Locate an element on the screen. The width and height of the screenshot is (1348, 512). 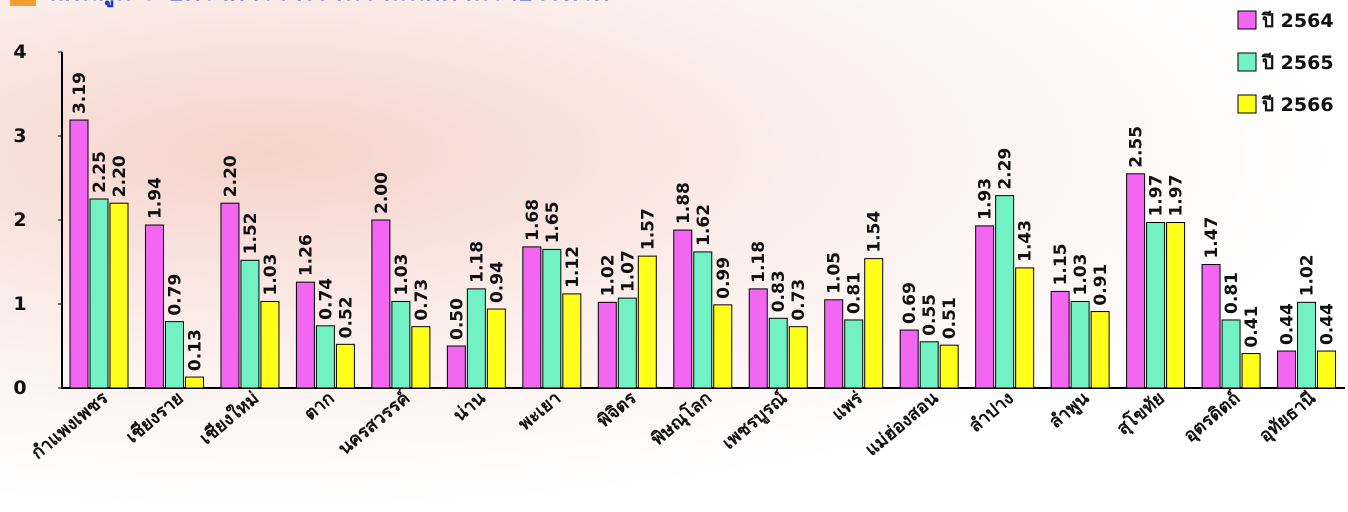
x-tick-label: ตาก is located at coordinates (319, 406).